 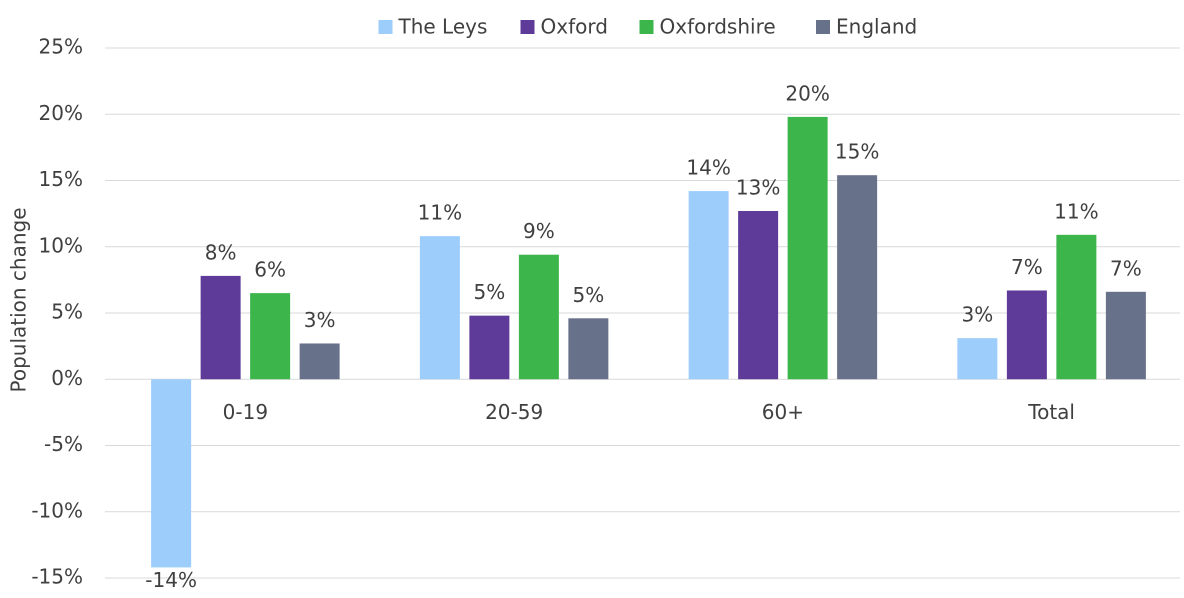 I want to click on value-label: 14%, so click(x=708, y=168).